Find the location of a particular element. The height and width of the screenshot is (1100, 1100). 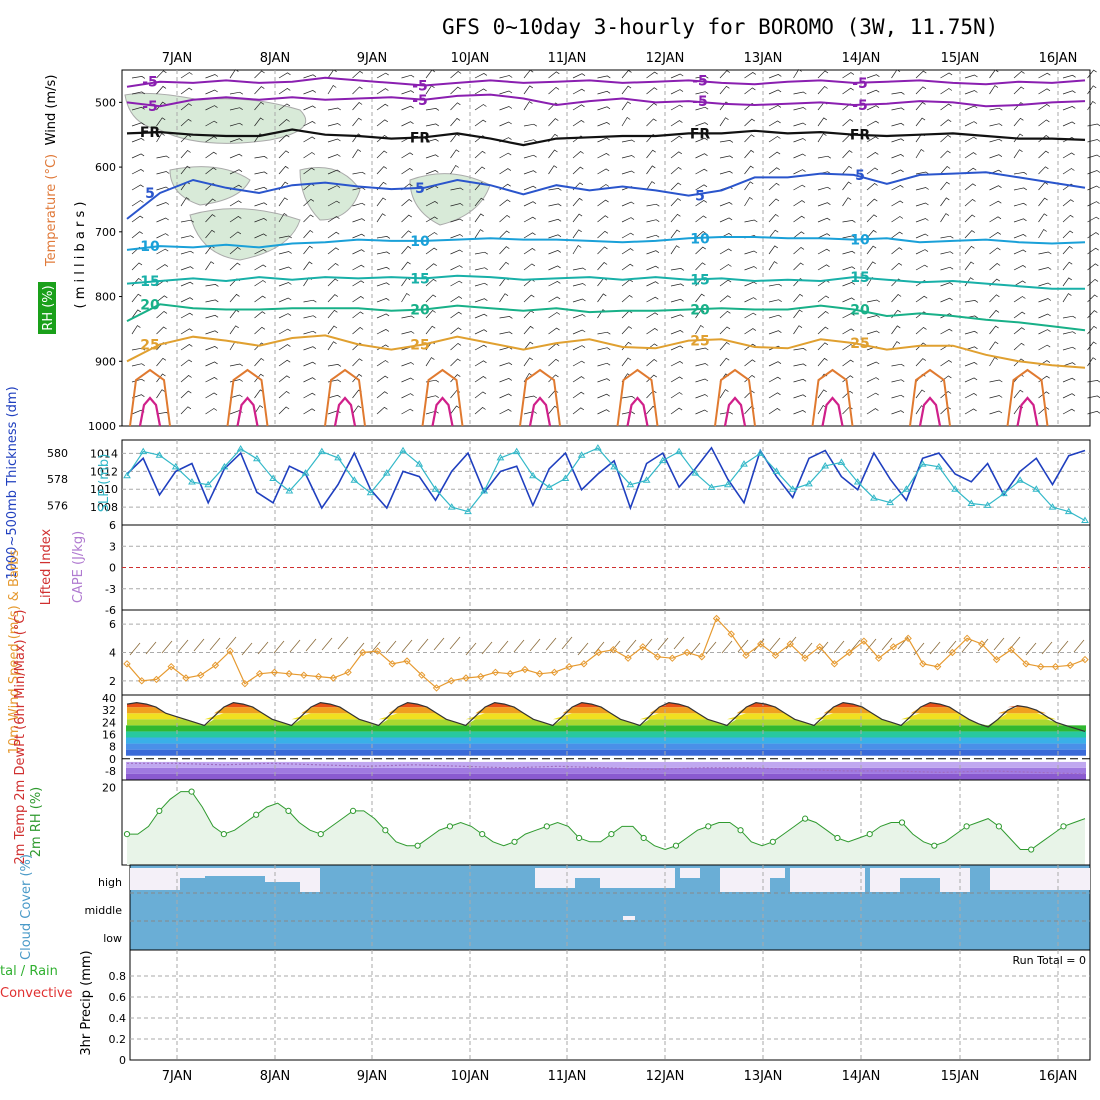

contour-label: -5 is located at coordinates (420, 87).